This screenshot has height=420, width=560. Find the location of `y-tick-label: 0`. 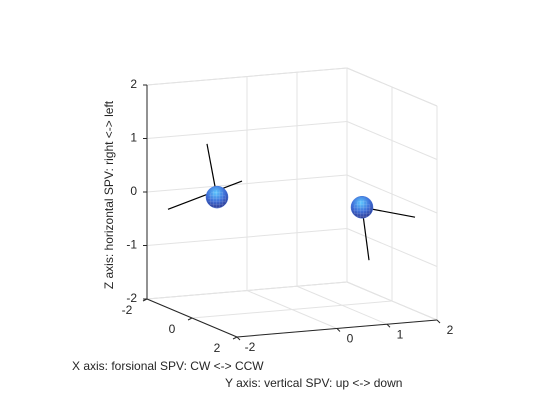

y-tick-label: 0 is located at coordinates (350, 339).